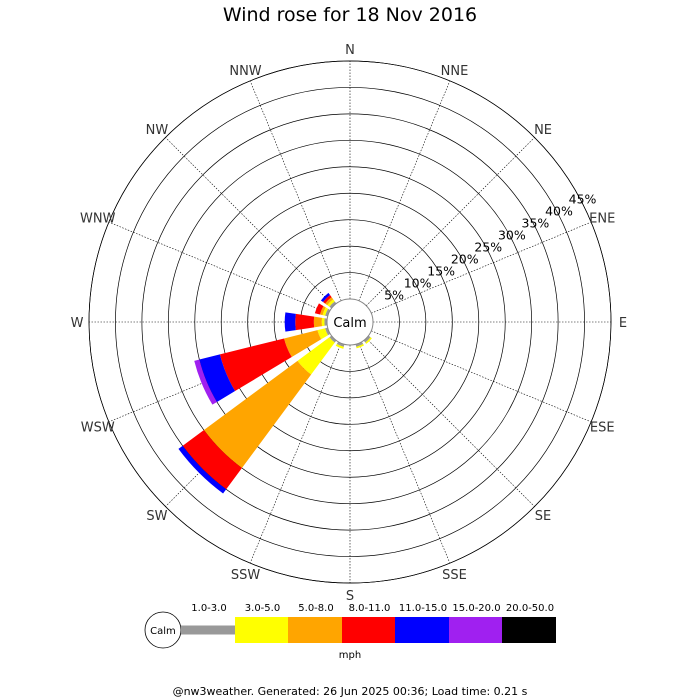 This screenshot has height=700, width=700. What do you see at coordinates (333, 339) in the screenshot?
I see `bar-sw-1.0-3.0` at bounding box center [333, 339].